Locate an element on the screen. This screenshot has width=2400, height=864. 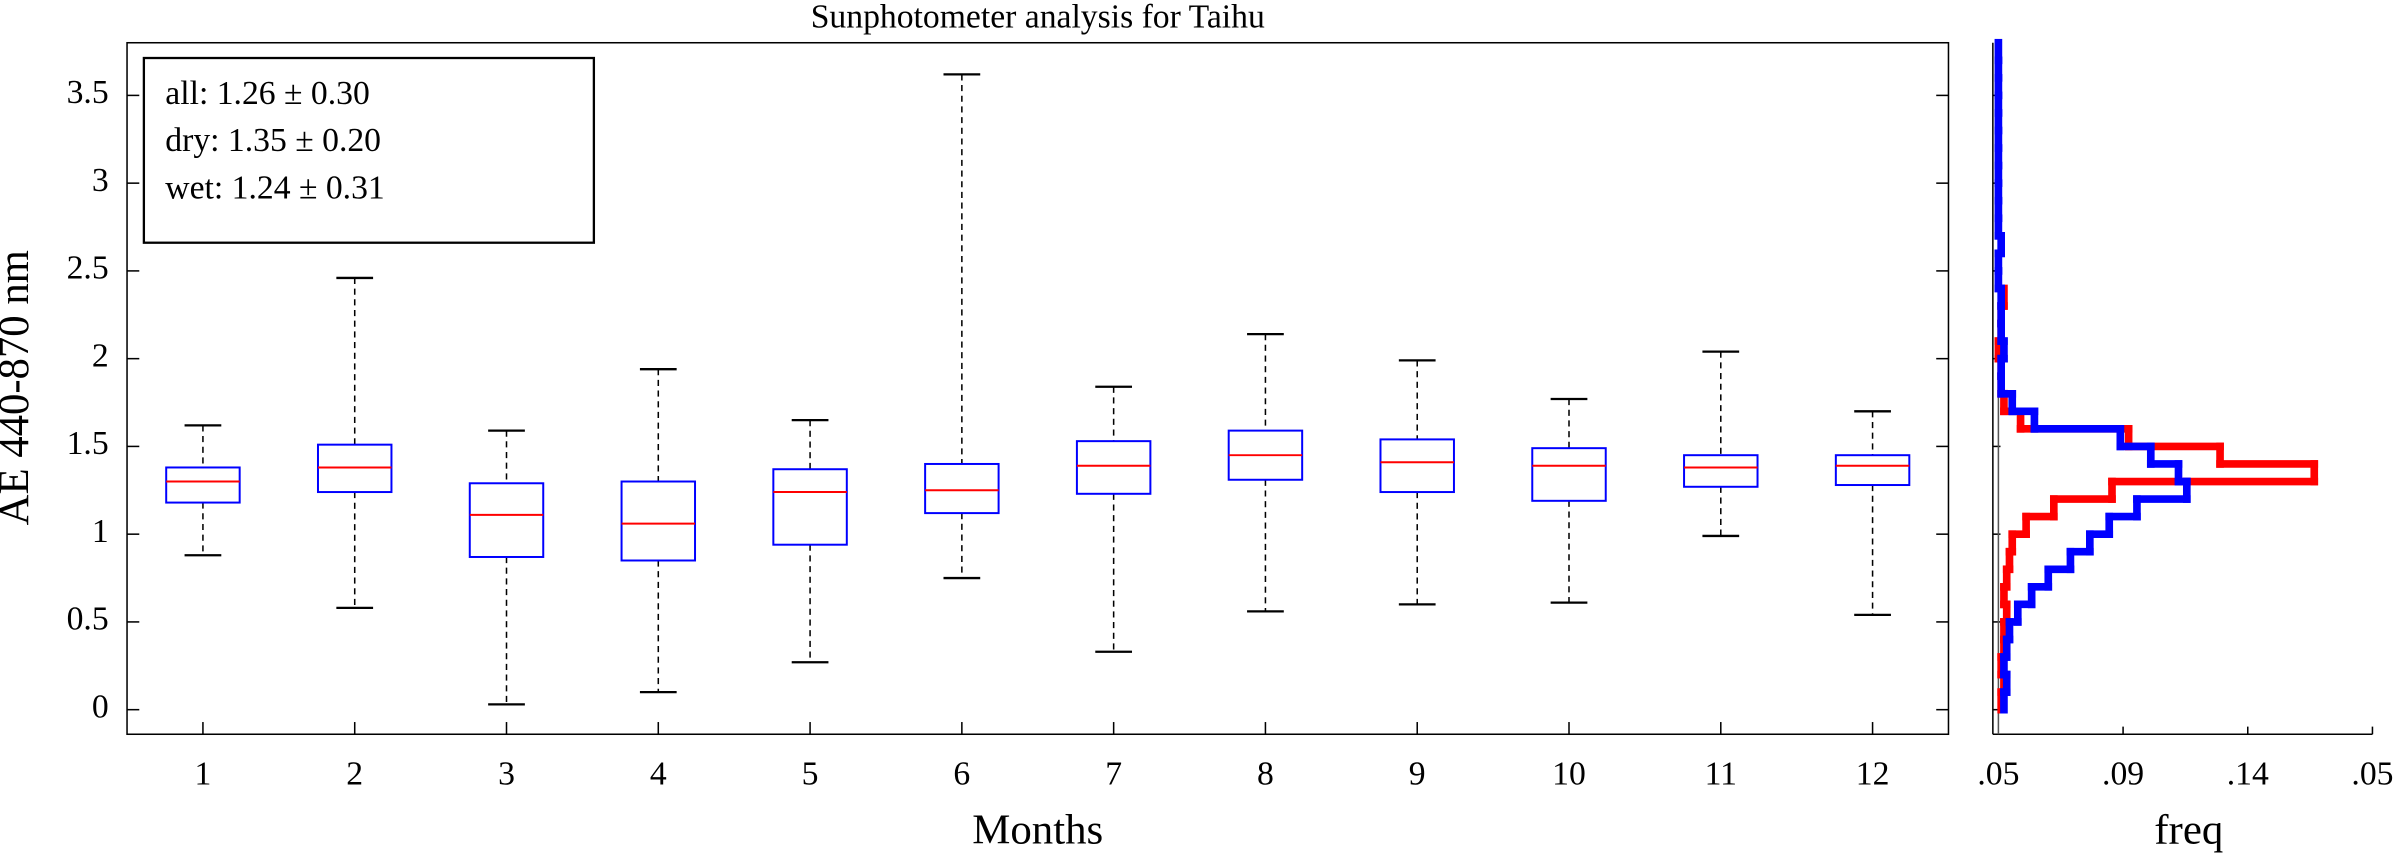
y-tick-label: 1 is located at coordinates (100, 531).